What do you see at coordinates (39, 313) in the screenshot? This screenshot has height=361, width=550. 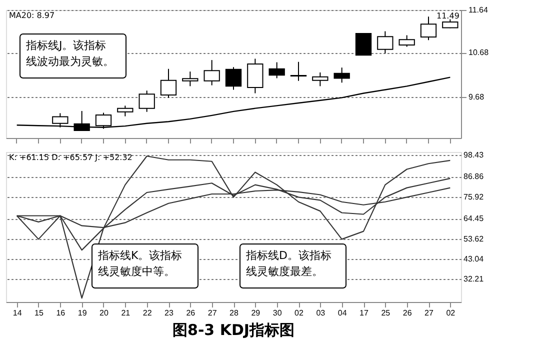 I see `x-tick-label: 15` at bounding box center [39, 313].